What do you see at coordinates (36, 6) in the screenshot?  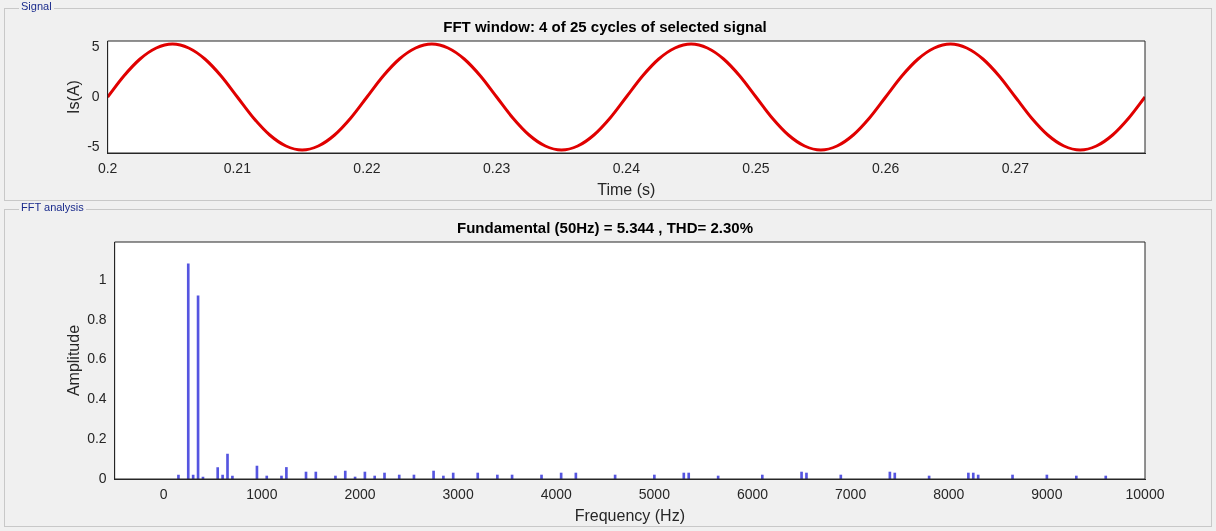 I see `text: Signal` at bounding box center [36, 6].